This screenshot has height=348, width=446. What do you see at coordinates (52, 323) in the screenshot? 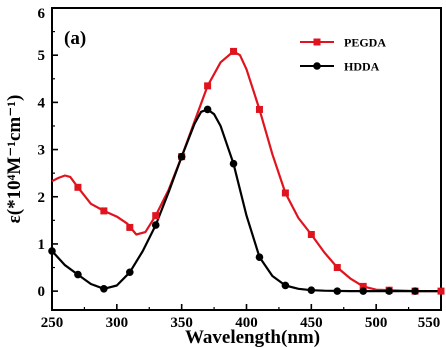
I see `x-tick-label: 250` at bounding box center [52, 323].